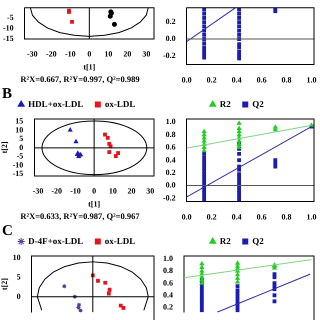 The image size is (320, 320). I want to click on text: R²X=0.633, R²Y=0.987, Q²=0.967, so click(80, 216).